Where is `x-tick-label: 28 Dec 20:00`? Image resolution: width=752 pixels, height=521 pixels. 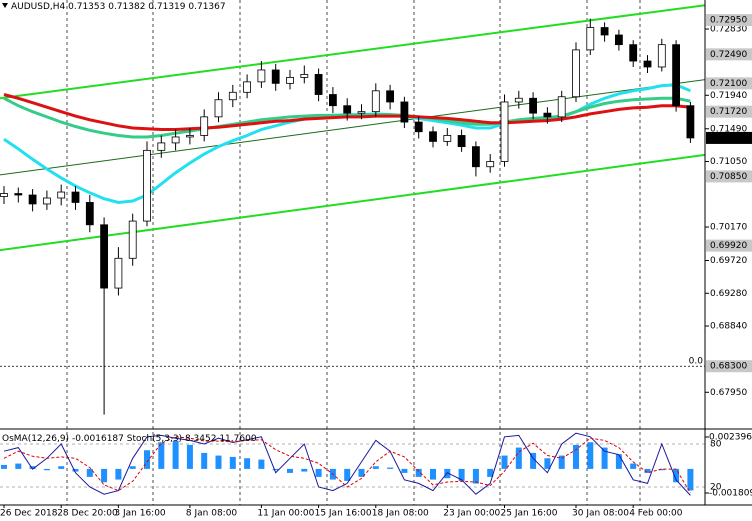 x-tick-label: 28 Dec 20:00 is located at coordinates (87, 514).